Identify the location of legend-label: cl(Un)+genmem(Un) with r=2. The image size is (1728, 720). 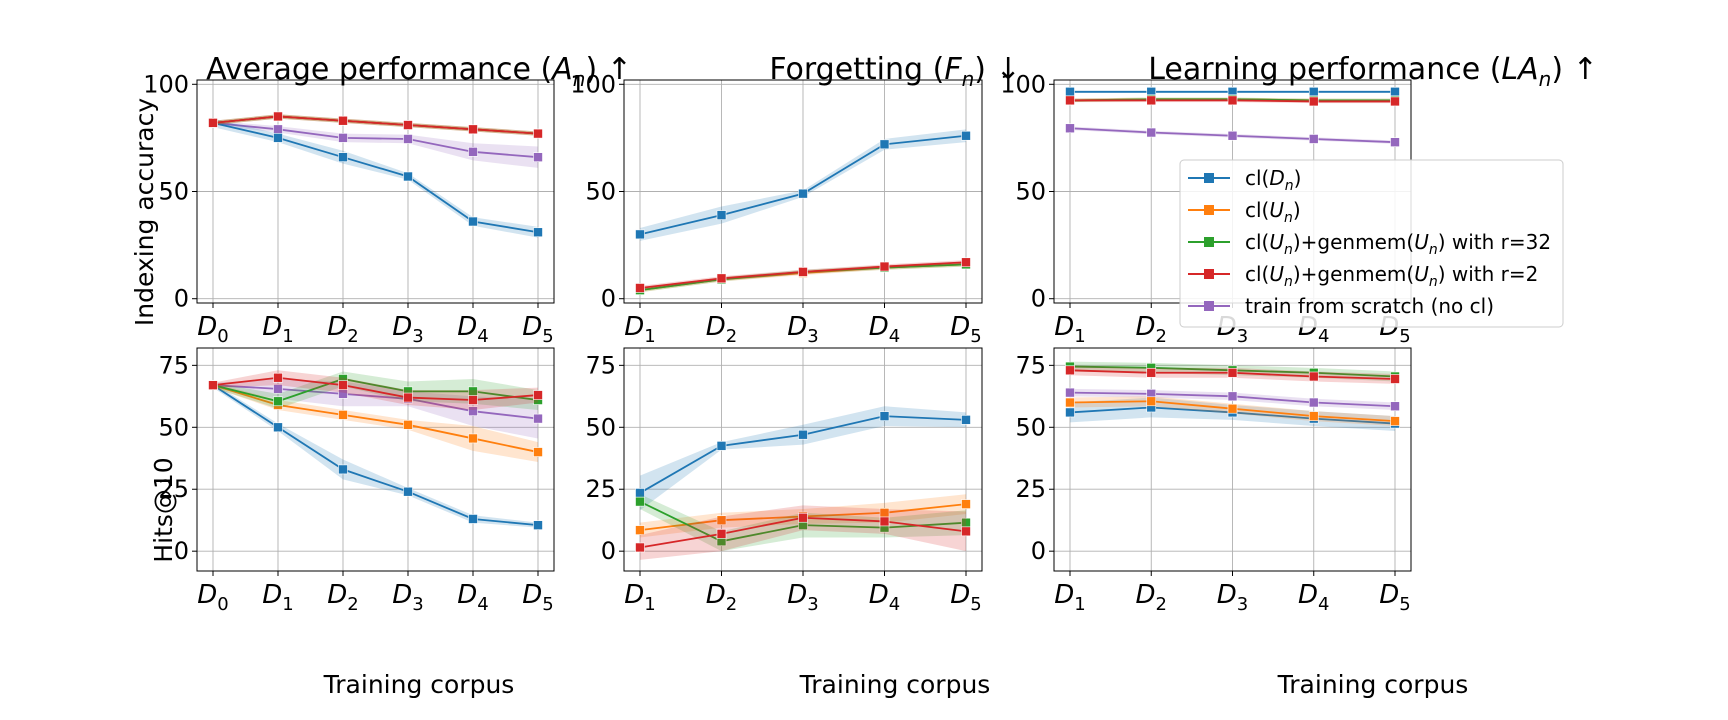
(1391, 276).